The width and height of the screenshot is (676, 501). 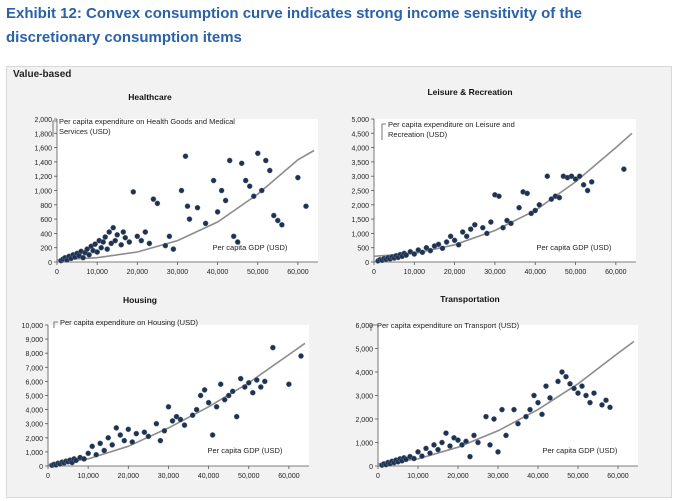 What do you see at coordinates (185, 205) in the screenshot?
I see `trend-curve` at bounding box center [185, 205].